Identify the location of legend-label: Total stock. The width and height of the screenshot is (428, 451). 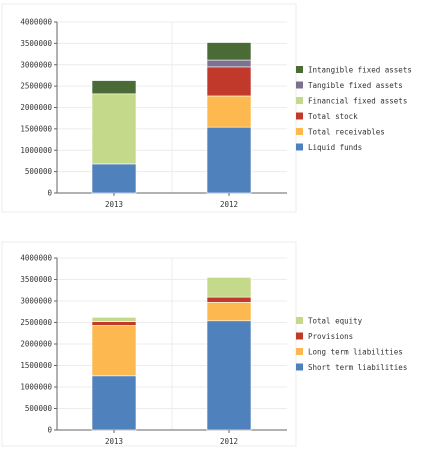
(333, 116).